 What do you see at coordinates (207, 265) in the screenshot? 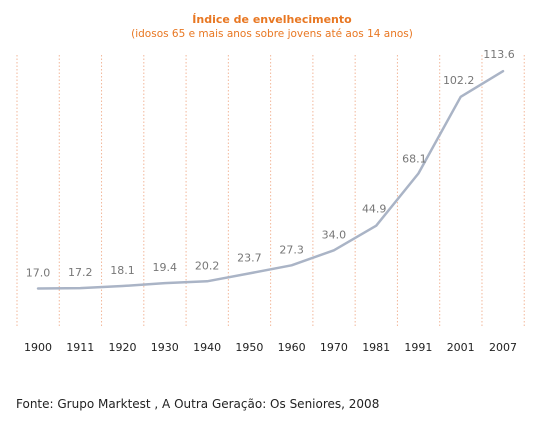
I see `data-label: 20.2` at bounding box center [207, 265].